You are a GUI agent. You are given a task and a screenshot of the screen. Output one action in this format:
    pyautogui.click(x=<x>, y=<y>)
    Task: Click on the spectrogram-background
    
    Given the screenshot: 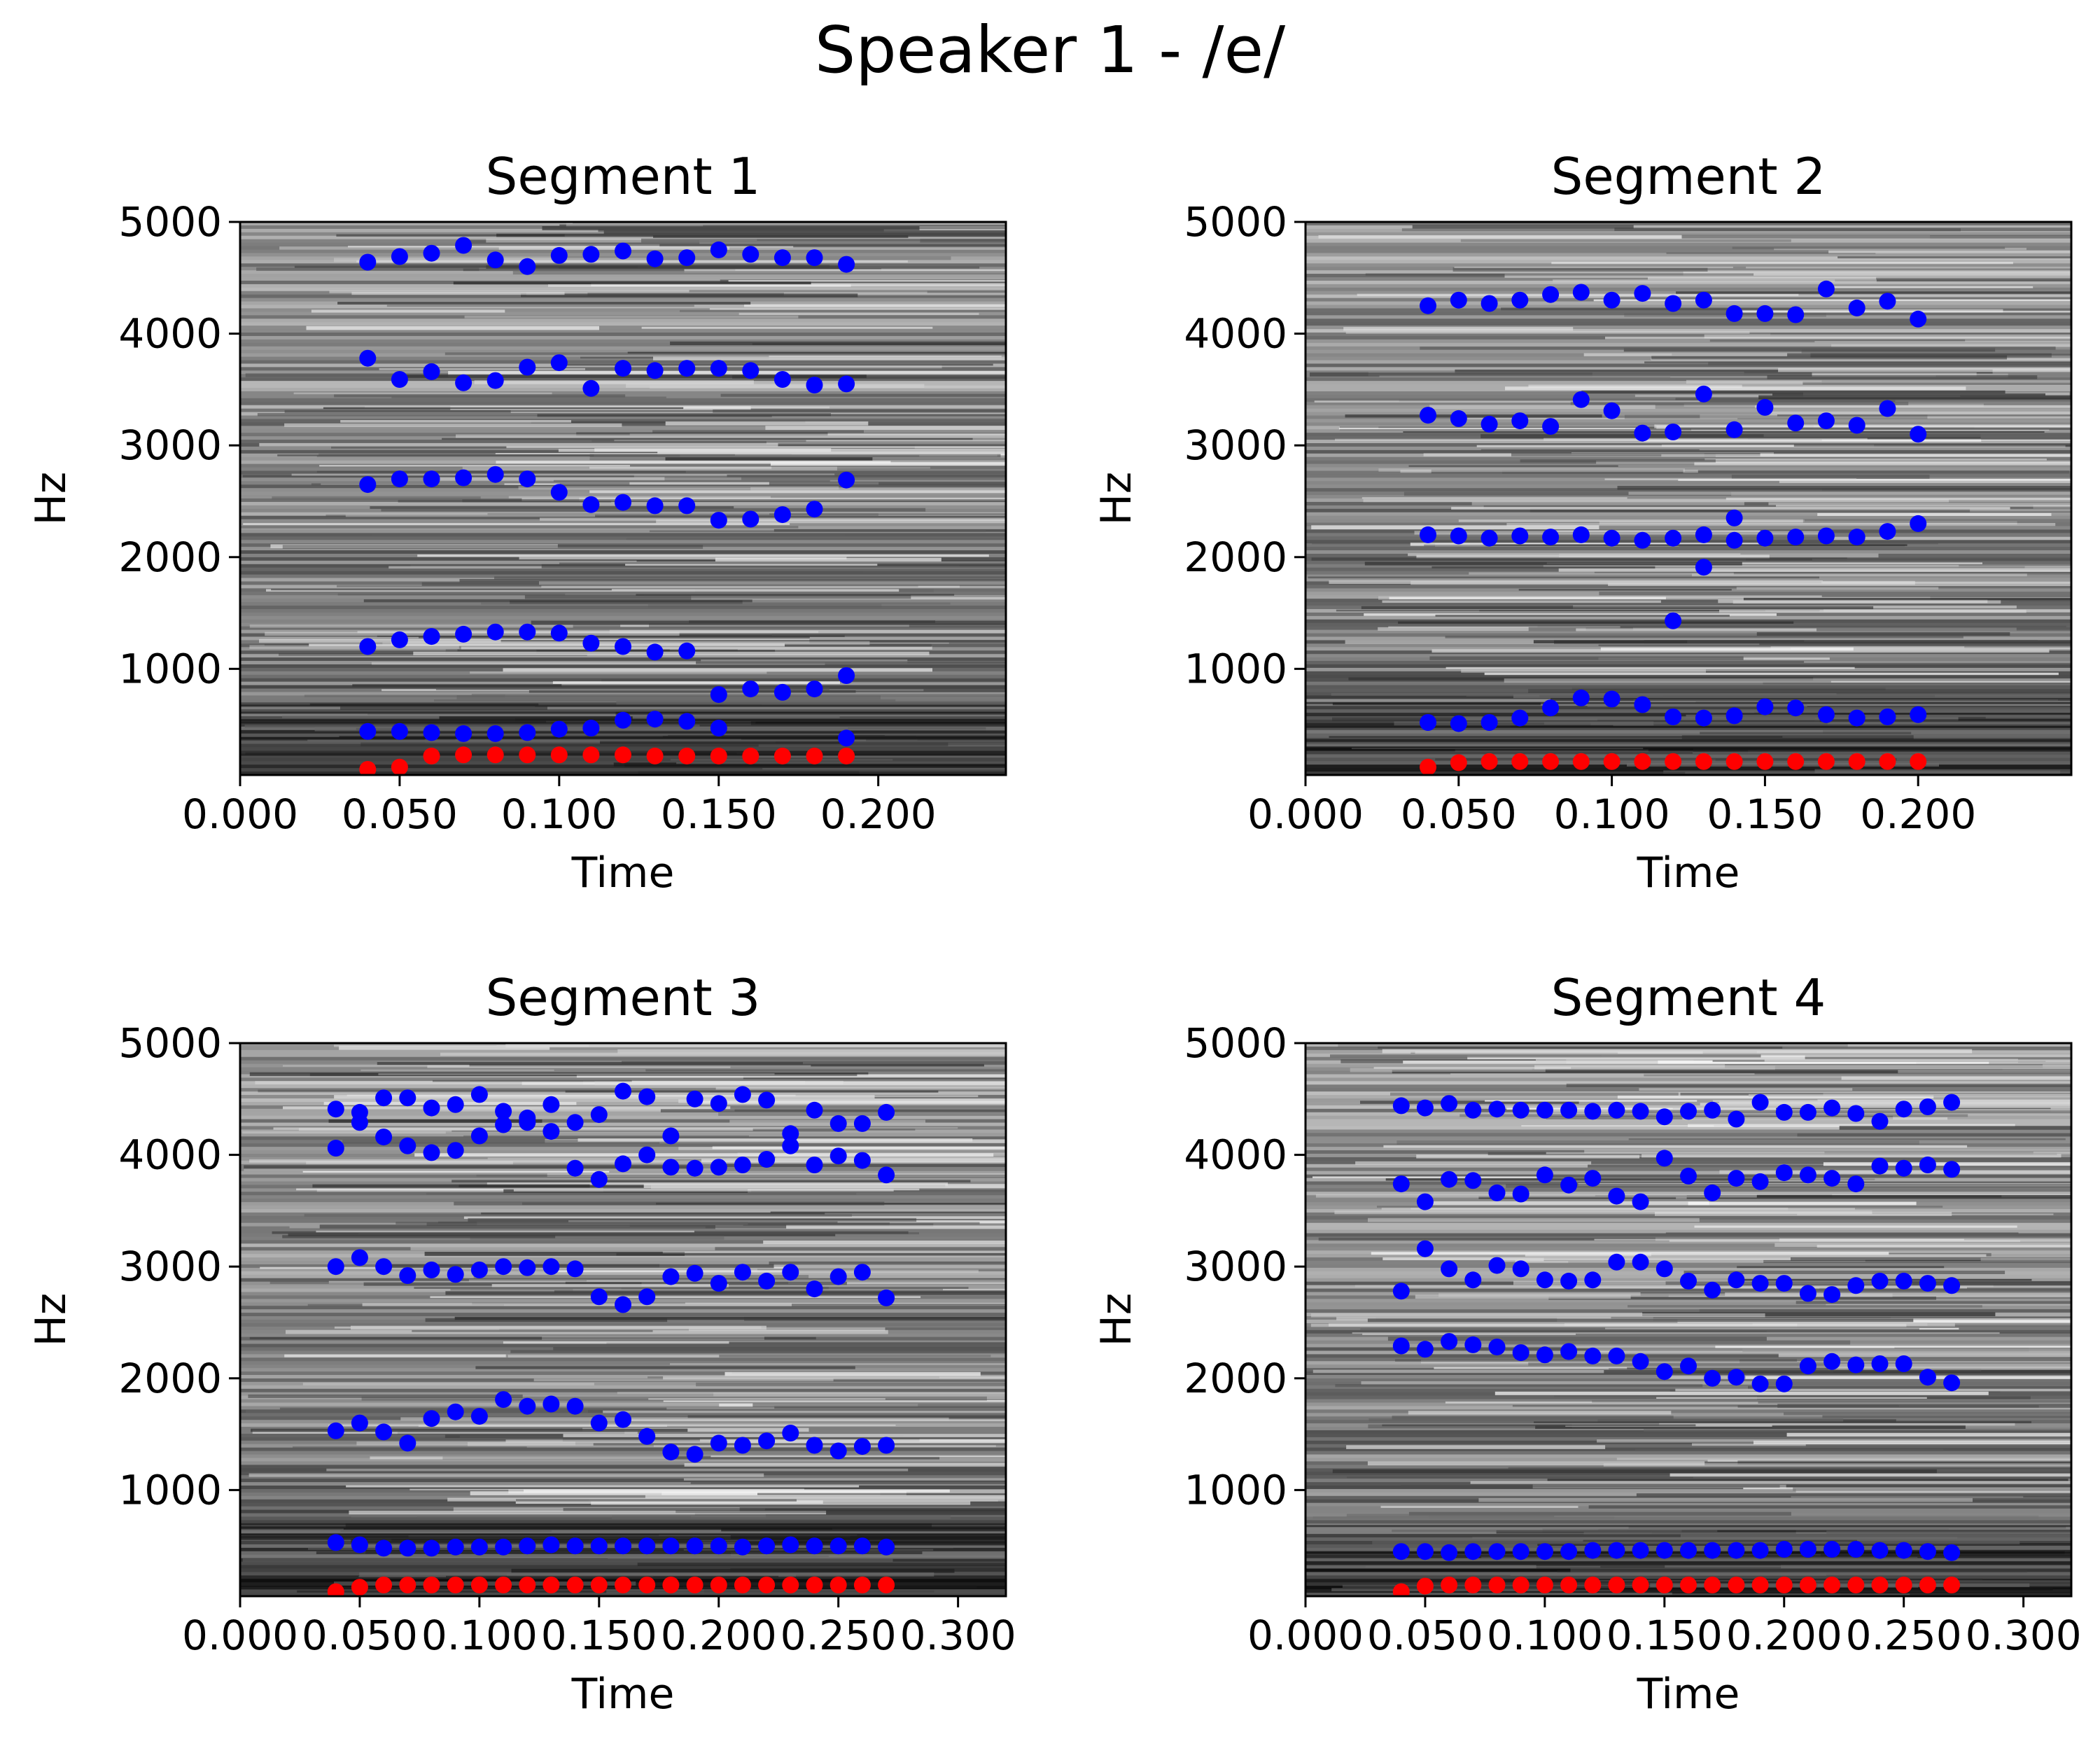 What is the action you would take?
    pyautogui.click(x=1703, y=1320)
    